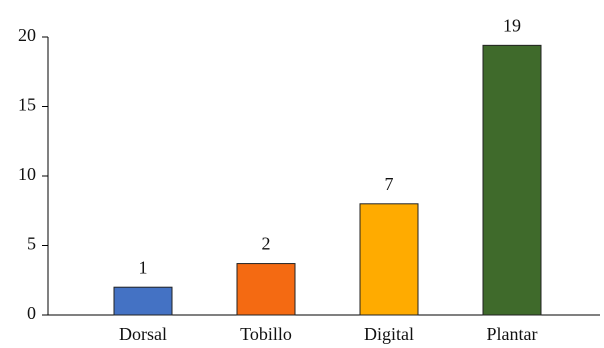 This screenshot has height=348, width=604. Describe the element at coordinates (31, 244) in the screenshot. I see `y-tick-label: 5` at that location.